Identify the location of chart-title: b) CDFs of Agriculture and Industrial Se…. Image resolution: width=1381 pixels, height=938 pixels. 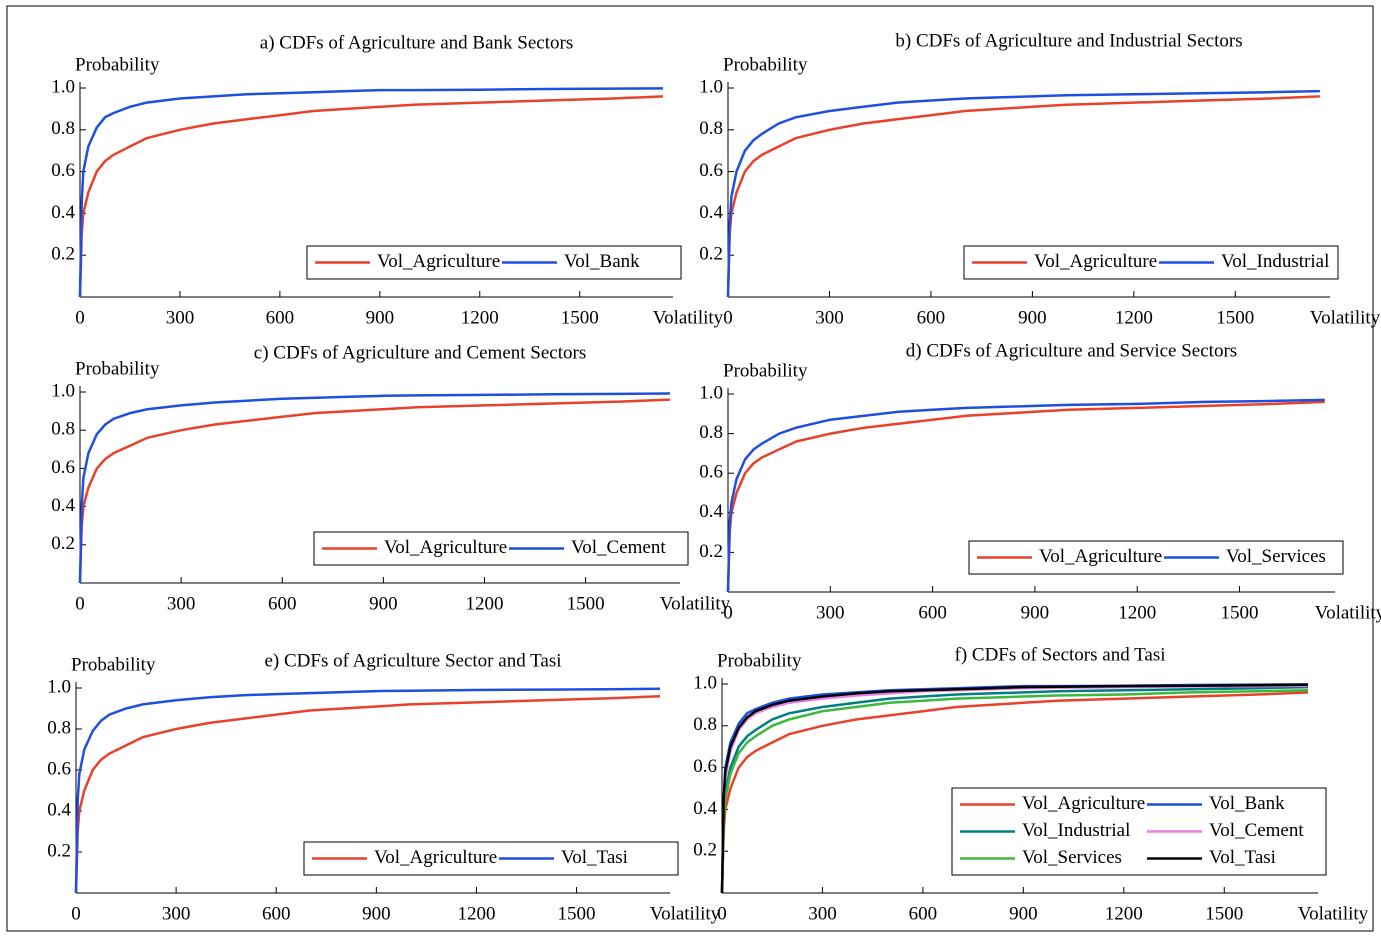
(1068, 40).